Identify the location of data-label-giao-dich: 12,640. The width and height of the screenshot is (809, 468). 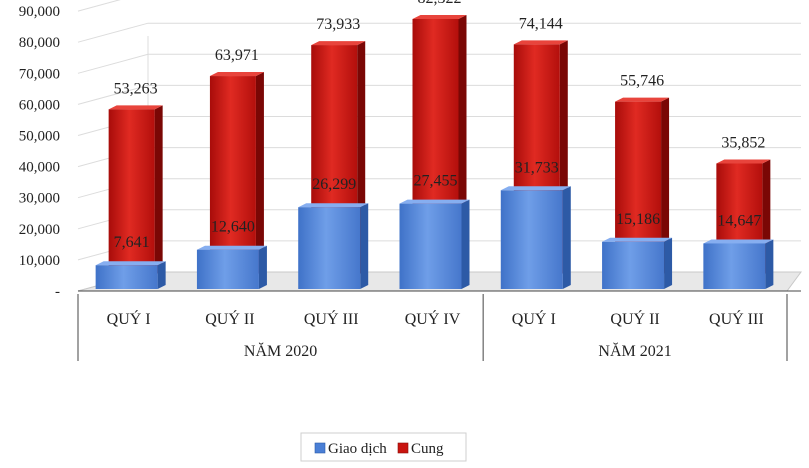
(233, 227).